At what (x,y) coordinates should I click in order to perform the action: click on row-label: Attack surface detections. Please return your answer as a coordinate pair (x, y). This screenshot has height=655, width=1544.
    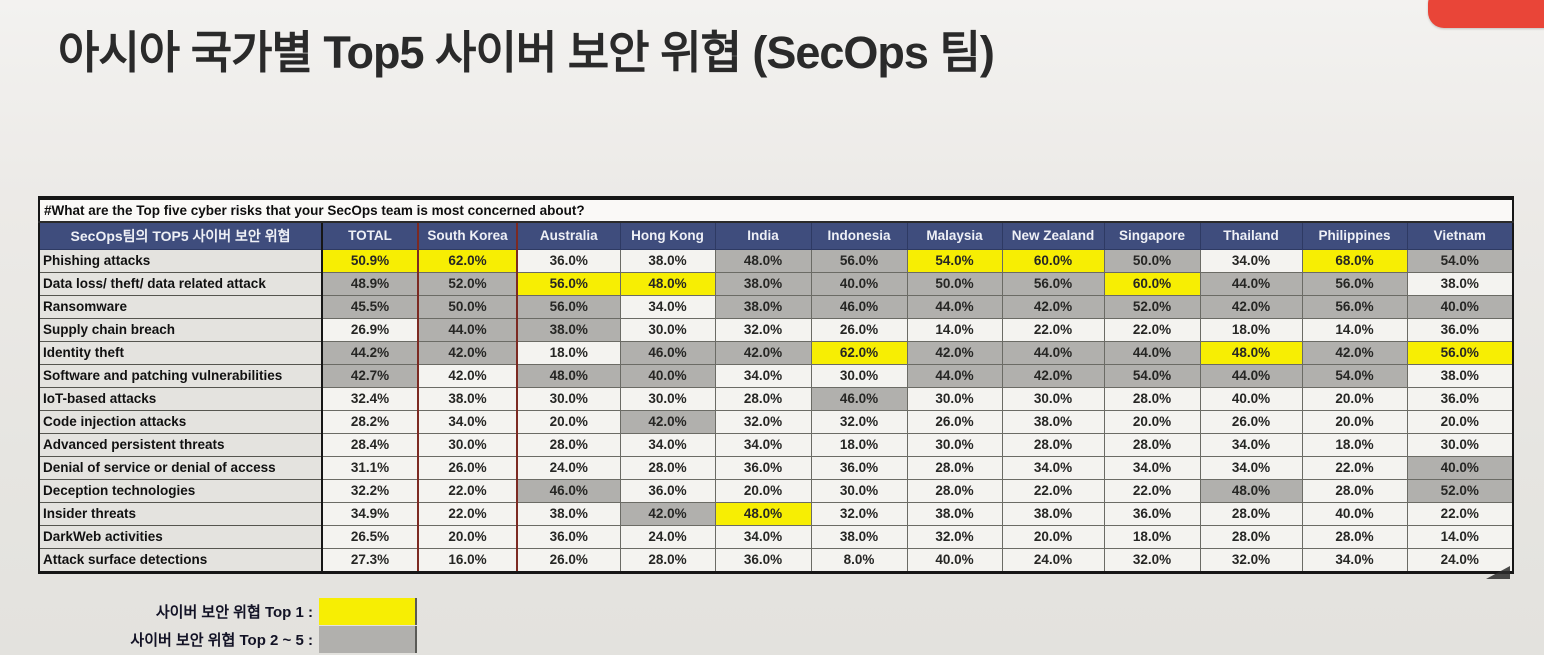
    Looking at the image, I should click on (180, 560).